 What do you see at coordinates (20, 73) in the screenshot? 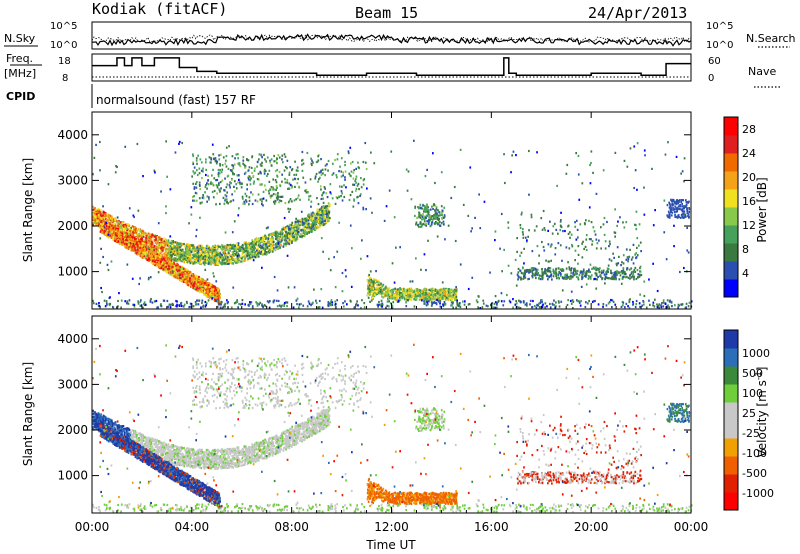
I see `freq-unit-label: [MHz]` at bounding box center [20, 73].